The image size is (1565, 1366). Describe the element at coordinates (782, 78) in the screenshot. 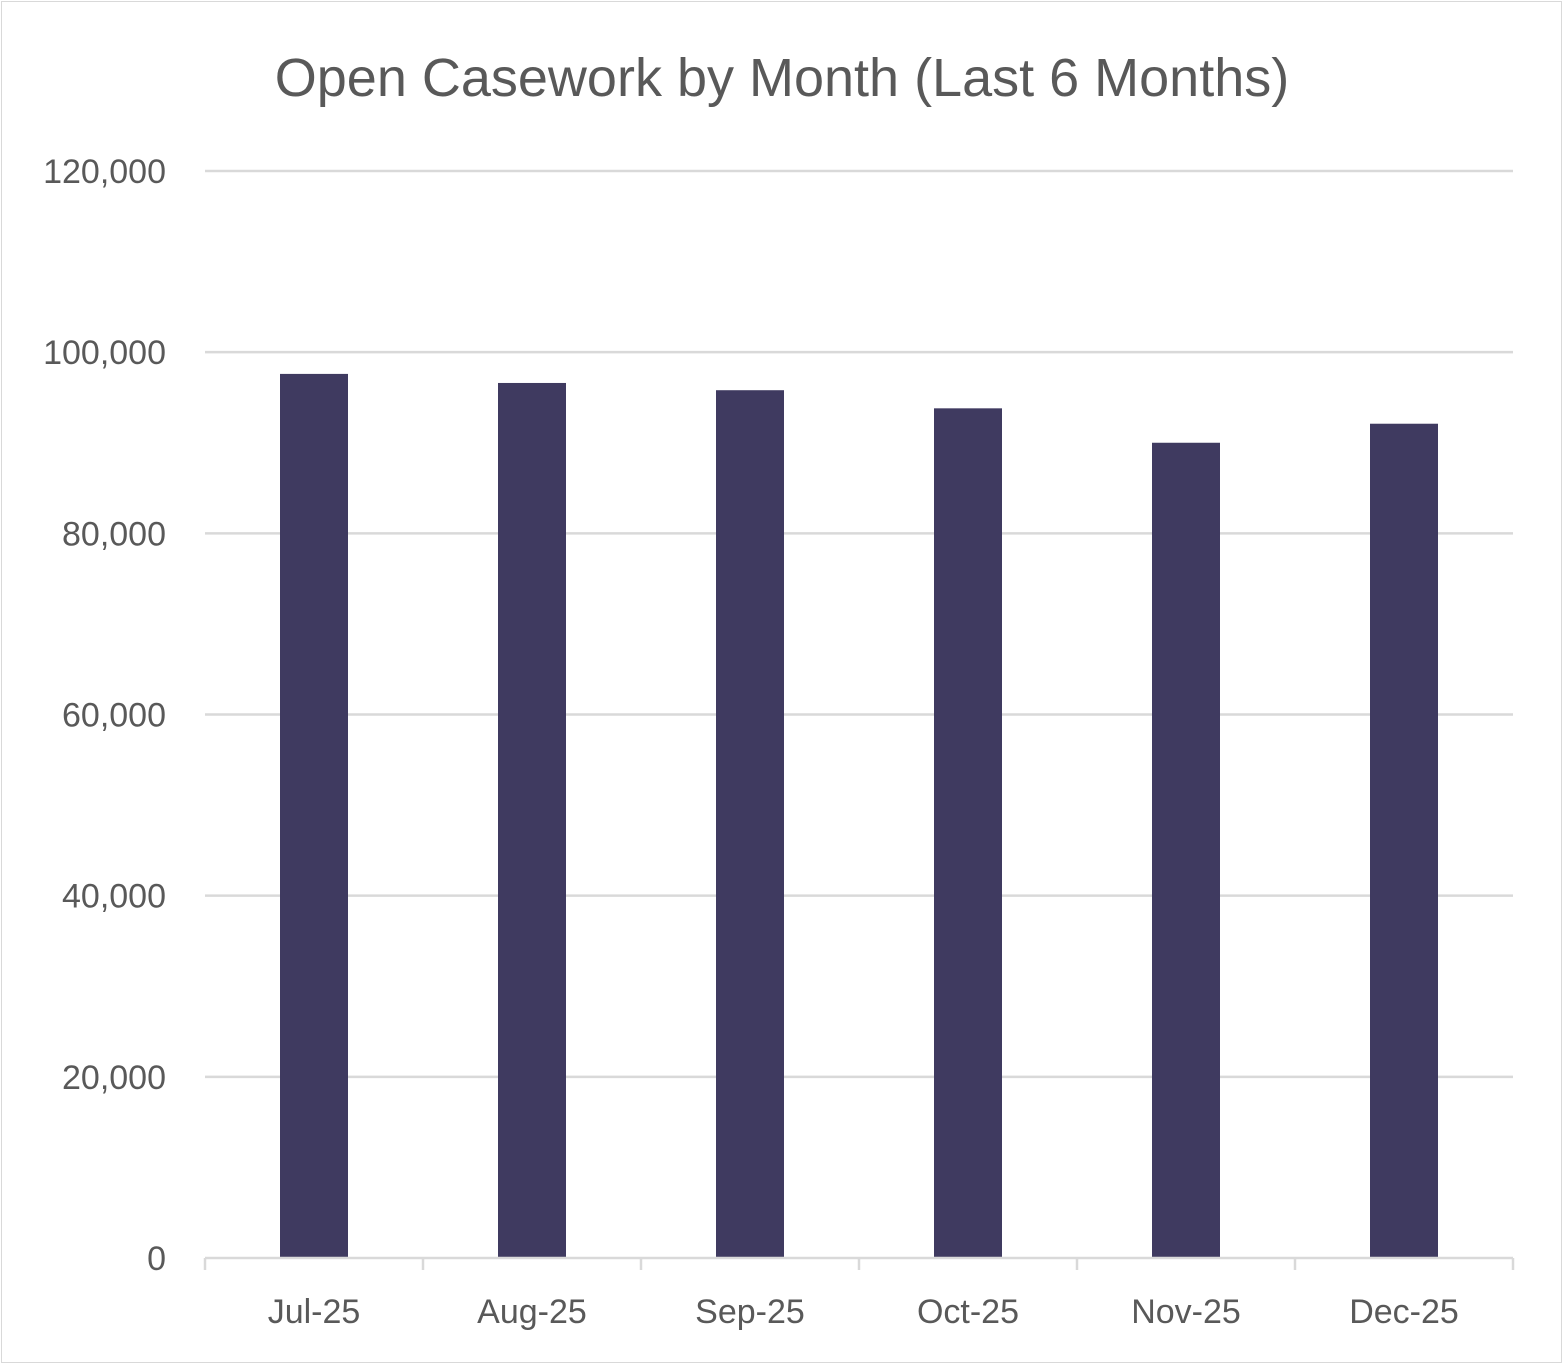

I see `chart-title: Open Casework by Month (Last 6 Months)` at that location.